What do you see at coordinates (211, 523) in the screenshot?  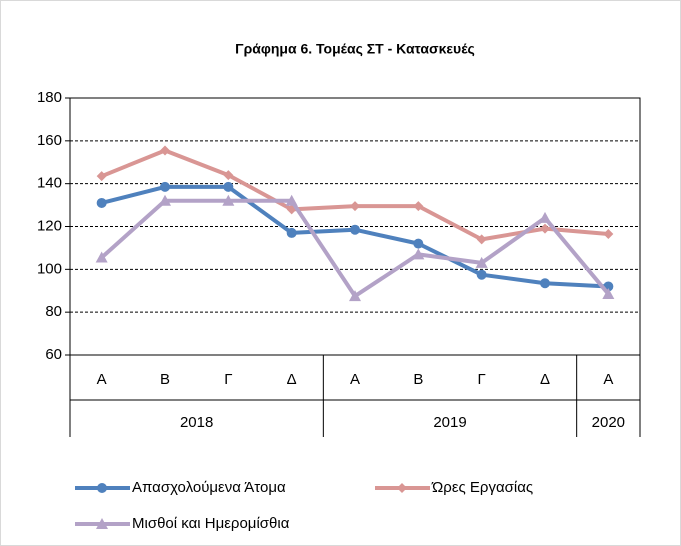 I see `legend-label: Μισθοί και Ημερομίσθια` at bounding box center [211, 523].